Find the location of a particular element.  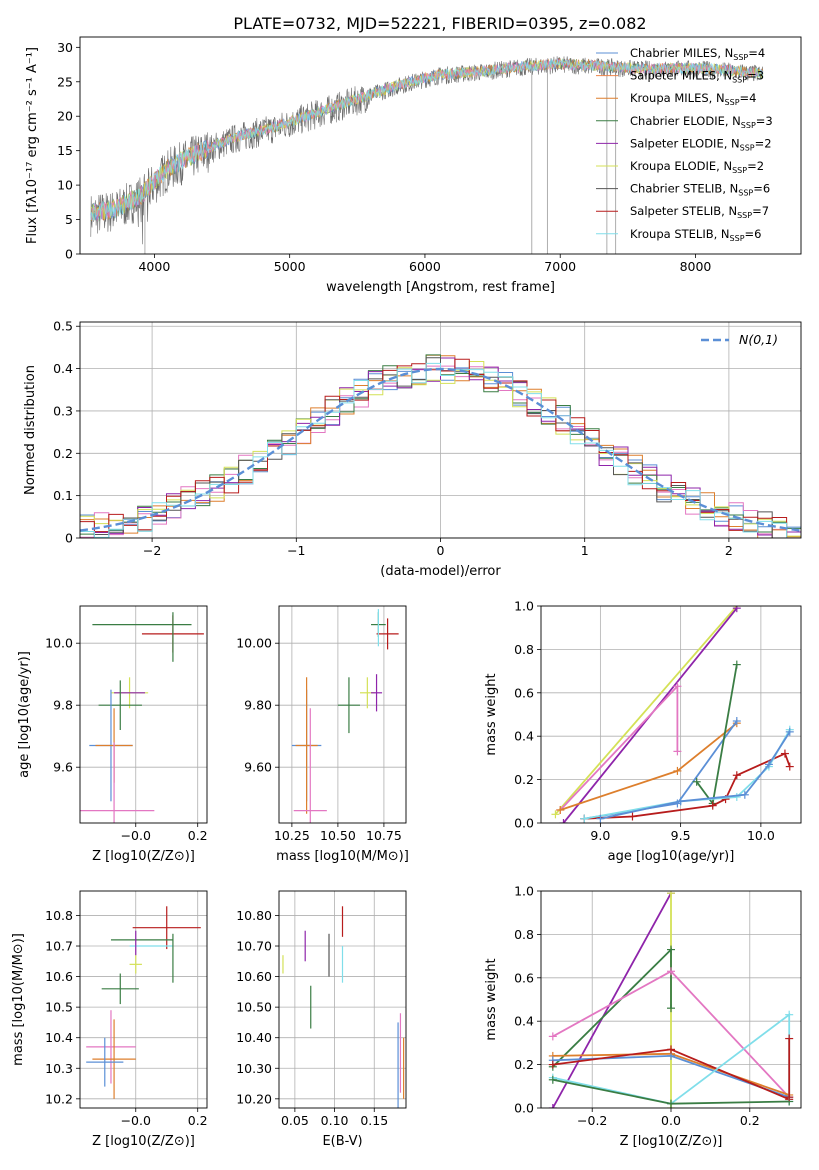

y-tick-label: 10.80 is located at coordinates (254, 915).